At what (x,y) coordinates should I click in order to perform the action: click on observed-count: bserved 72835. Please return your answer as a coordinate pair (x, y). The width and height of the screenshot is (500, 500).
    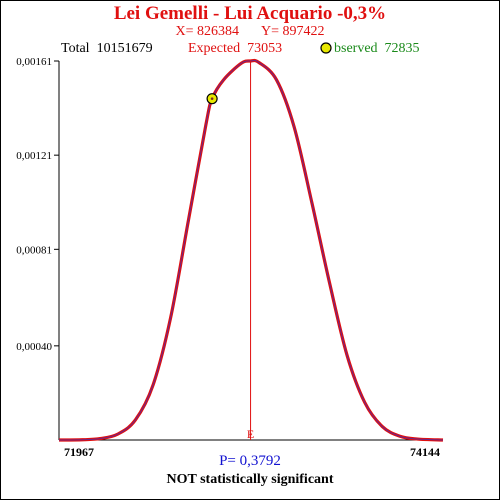
    Looking at the image, I should click on (377, 49).